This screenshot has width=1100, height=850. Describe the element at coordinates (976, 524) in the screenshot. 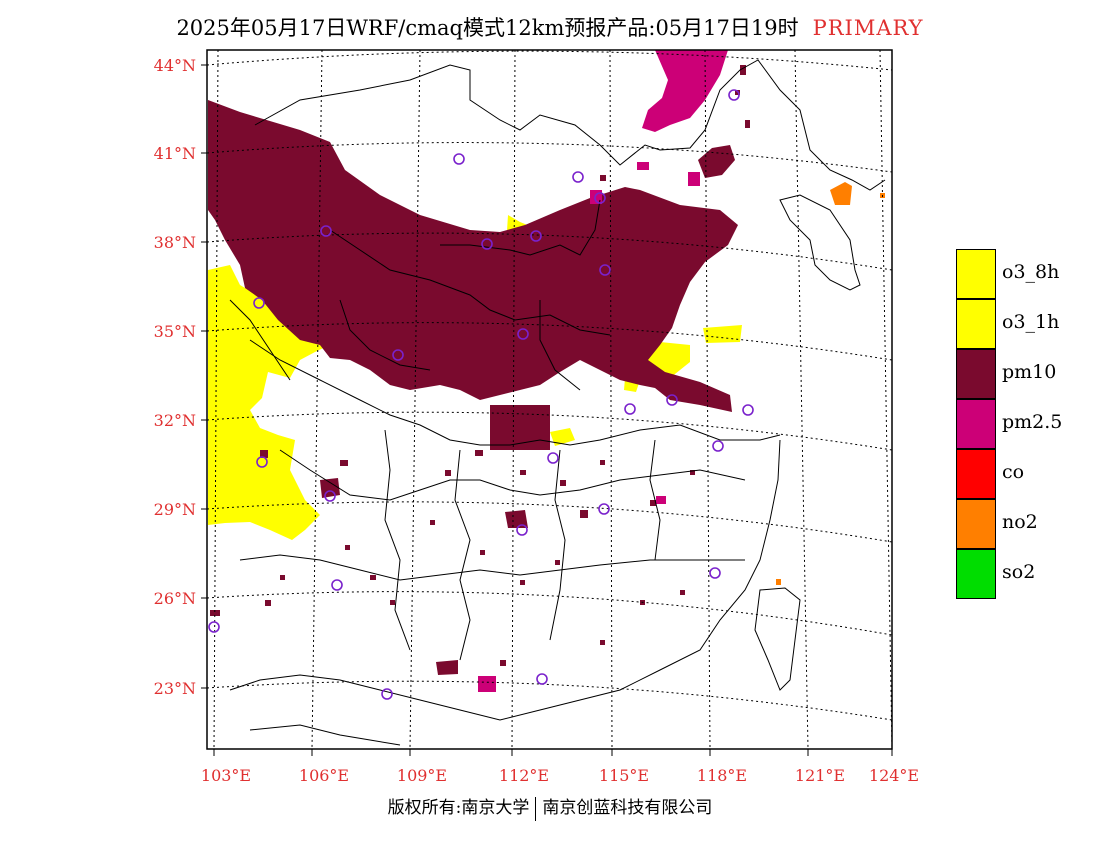

I see `legend-swatch-no2` at that location.